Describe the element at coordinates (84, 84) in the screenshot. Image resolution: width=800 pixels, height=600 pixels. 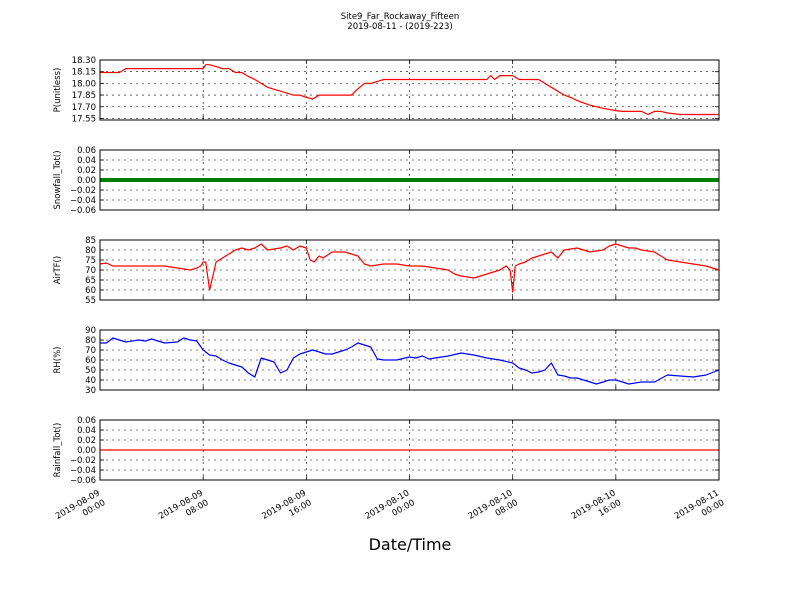
I see `y-tick-label: 18.00` at that location.